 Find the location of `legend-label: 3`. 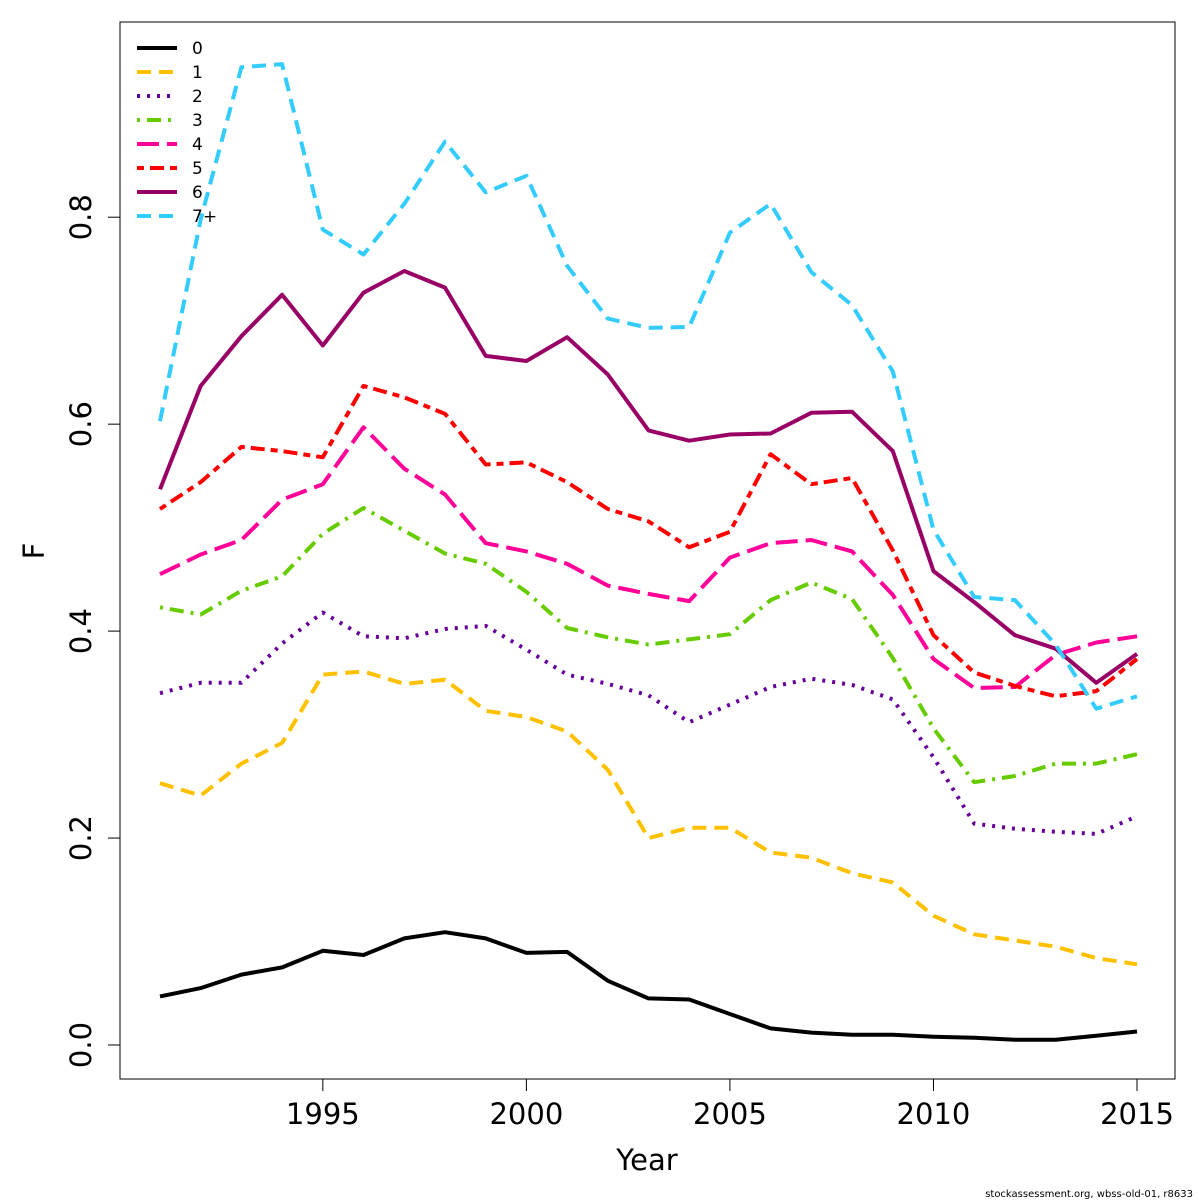

legend-label: 3 is located at coordinates (197, 121).